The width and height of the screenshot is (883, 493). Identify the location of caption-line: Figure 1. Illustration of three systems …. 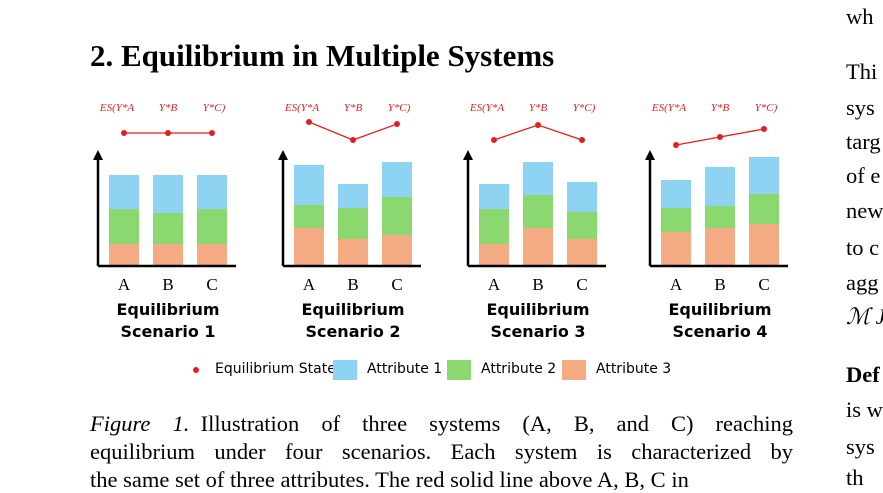
(441, 424).